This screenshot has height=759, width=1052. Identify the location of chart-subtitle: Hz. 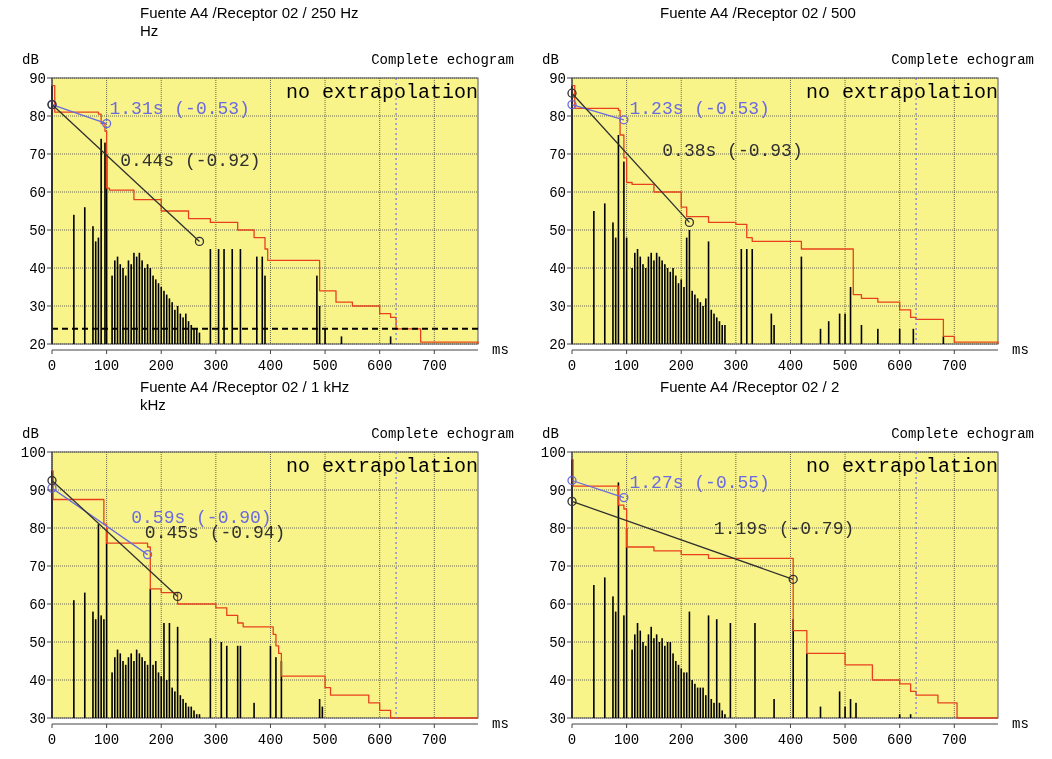
(149, 30).